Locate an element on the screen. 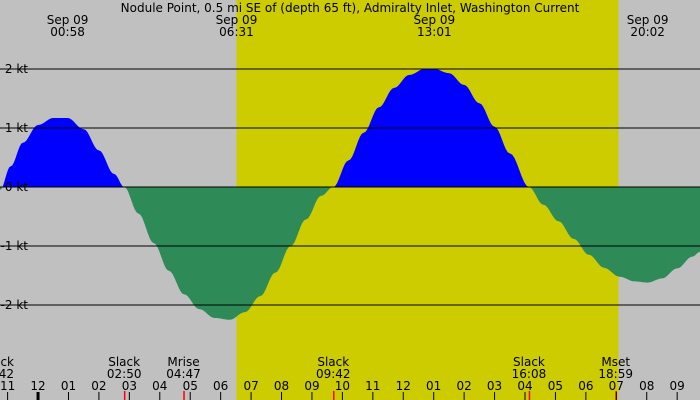 The width and height of the screenshot is (700, 400). hour-label-10: 09 is located at coordinates (311, 386).